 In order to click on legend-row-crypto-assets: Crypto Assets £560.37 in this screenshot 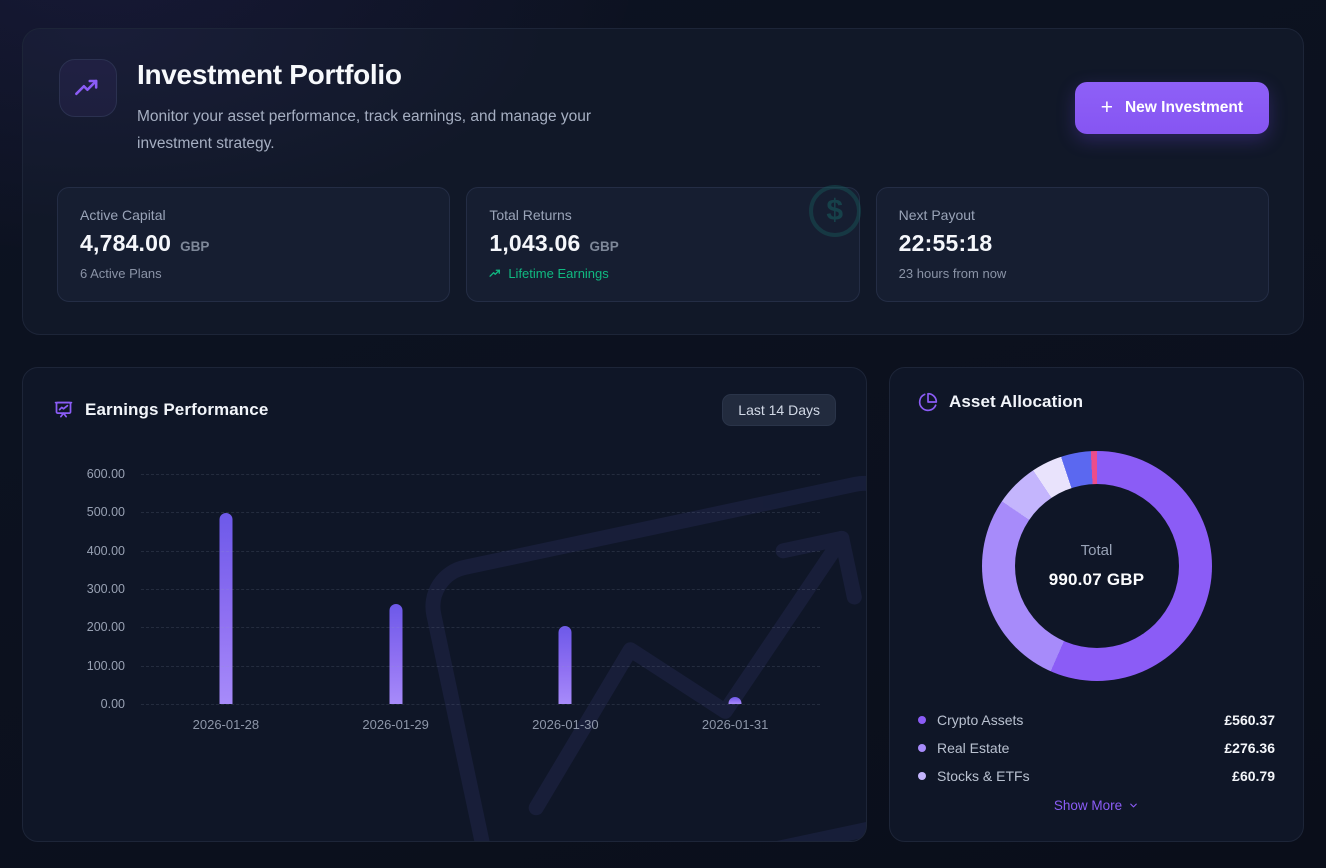, I will do `click(1096, 720)`.